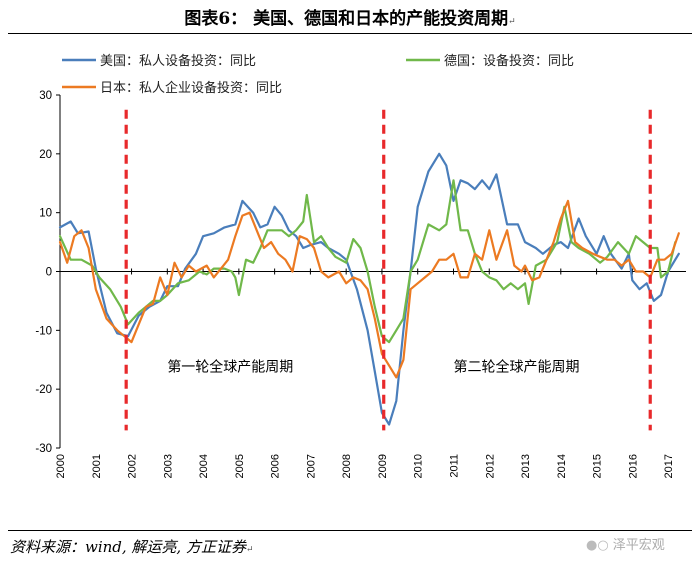  What do you see at coordinates (509, 61) in the screenshot?
I see `legend-label-2: 德国：设备投资：同比` at bounding box center [509, 61].